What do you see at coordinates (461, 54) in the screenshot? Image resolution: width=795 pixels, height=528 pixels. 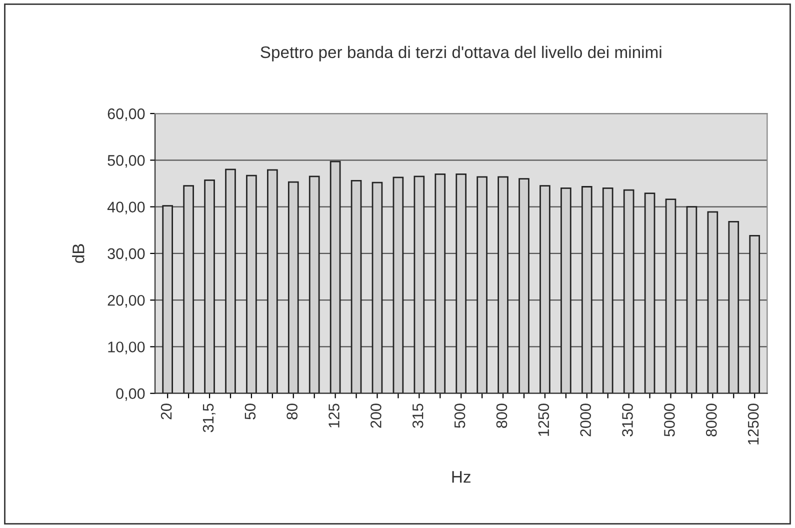 I see `chart-title: Spettro per banda di terzi d'ottava del livello dei minimi` at bounding box center [461, 54].